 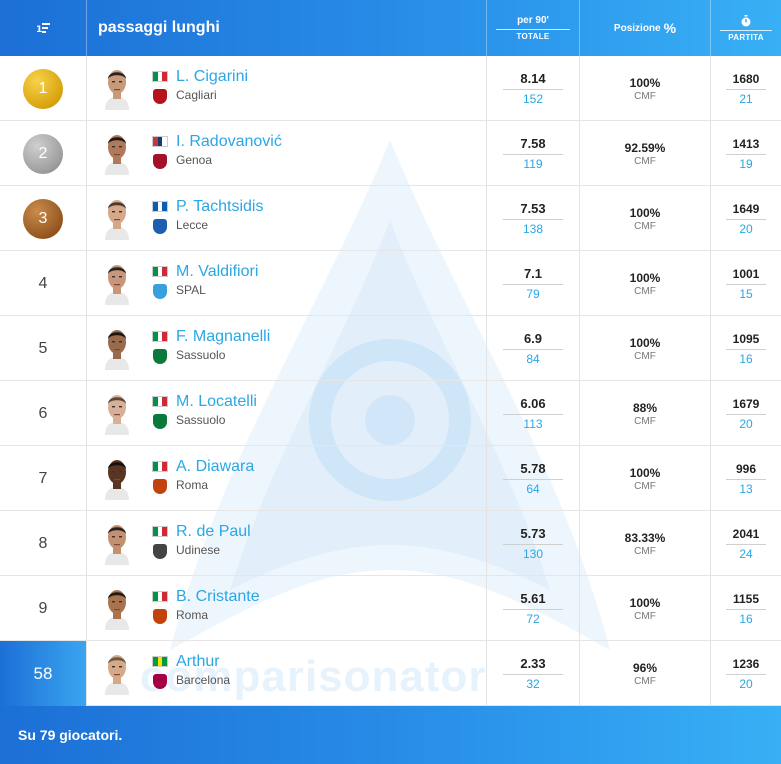 What do you see at coordinates (533, 348) in the screenshot?
I see `per90-cell: 6.9 84` at bounding box center [533, 348].